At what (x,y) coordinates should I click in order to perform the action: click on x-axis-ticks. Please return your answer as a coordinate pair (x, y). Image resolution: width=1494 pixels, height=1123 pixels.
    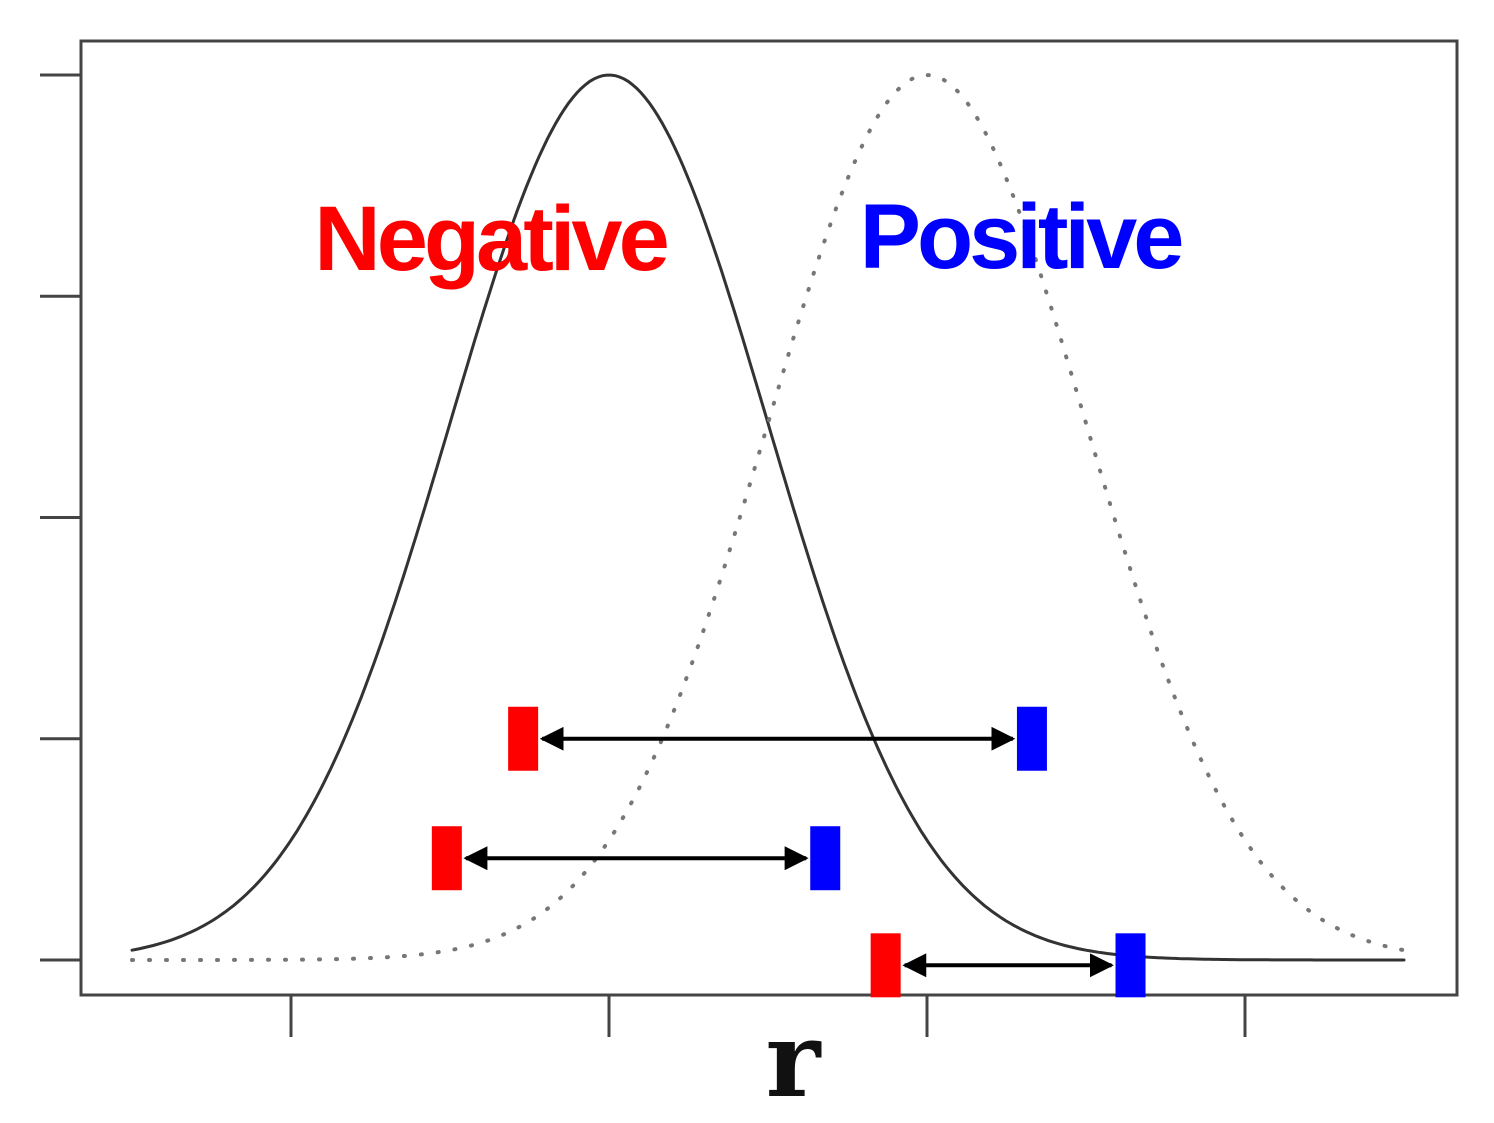
    Looking at the image, I should click on (768, 1016).